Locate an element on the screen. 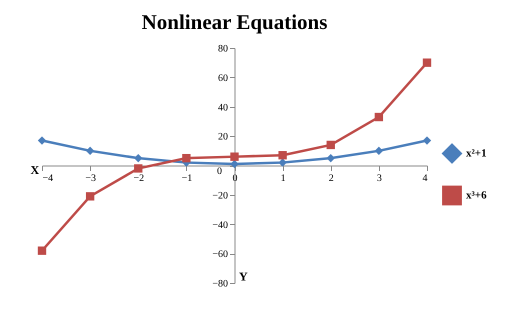 The image size is (520, 329). y-tick-label: 0 is located at coordinates (219, 171).